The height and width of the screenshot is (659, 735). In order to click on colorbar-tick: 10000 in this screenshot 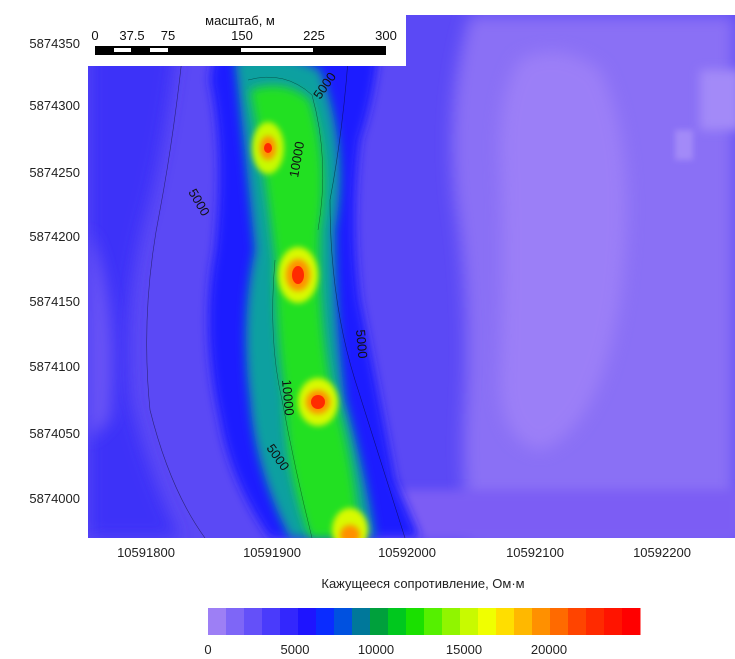, I will do `click(376, 649)`.